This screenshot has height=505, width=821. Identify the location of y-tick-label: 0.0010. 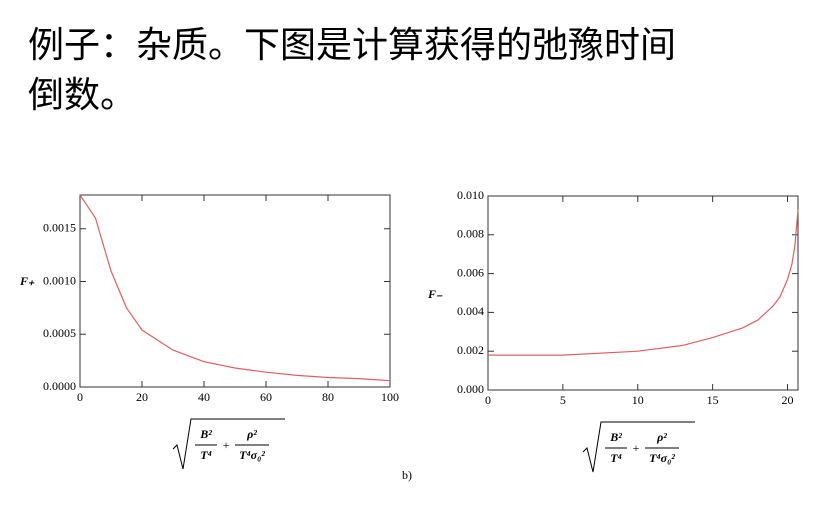
(59, 280).